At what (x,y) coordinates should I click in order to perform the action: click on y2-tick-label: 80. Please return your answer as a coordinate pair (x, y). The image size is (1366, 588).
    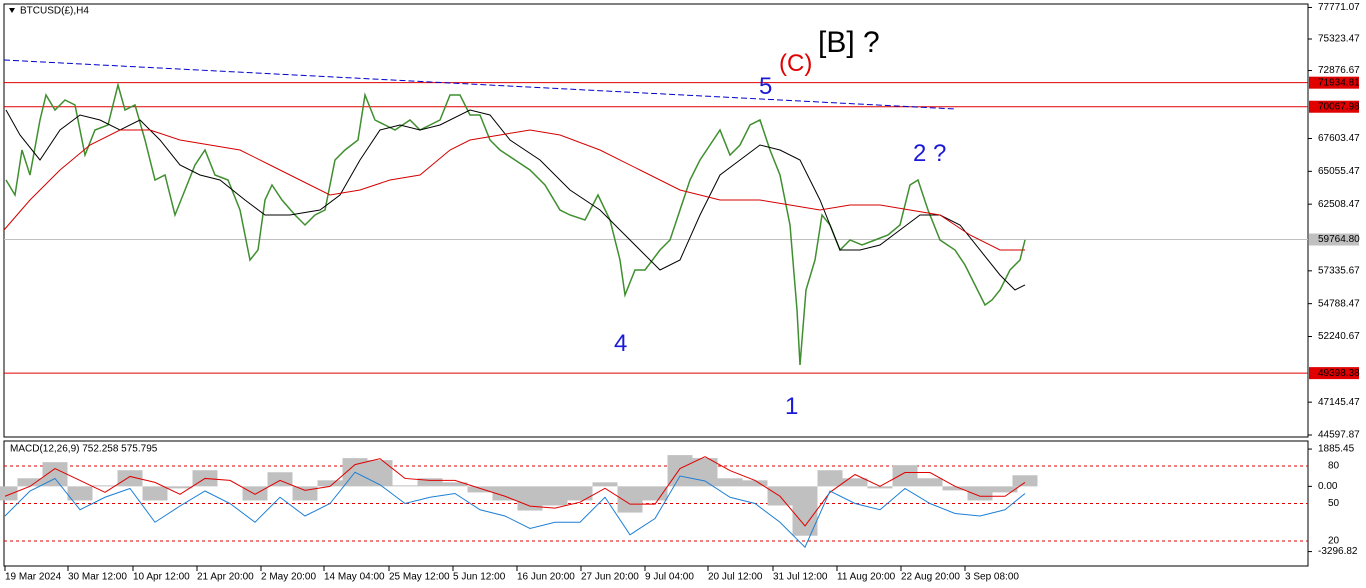
    Looking at the image, I should click on (1334, 466).